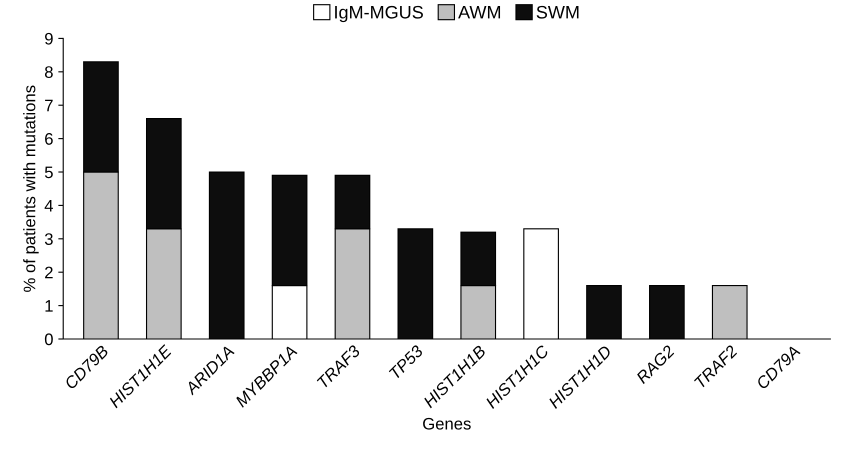  What do you see at coordinates (48, 239) in the screenshot?
I see `y-tick-label: 3` at bounding box center [48, 239].